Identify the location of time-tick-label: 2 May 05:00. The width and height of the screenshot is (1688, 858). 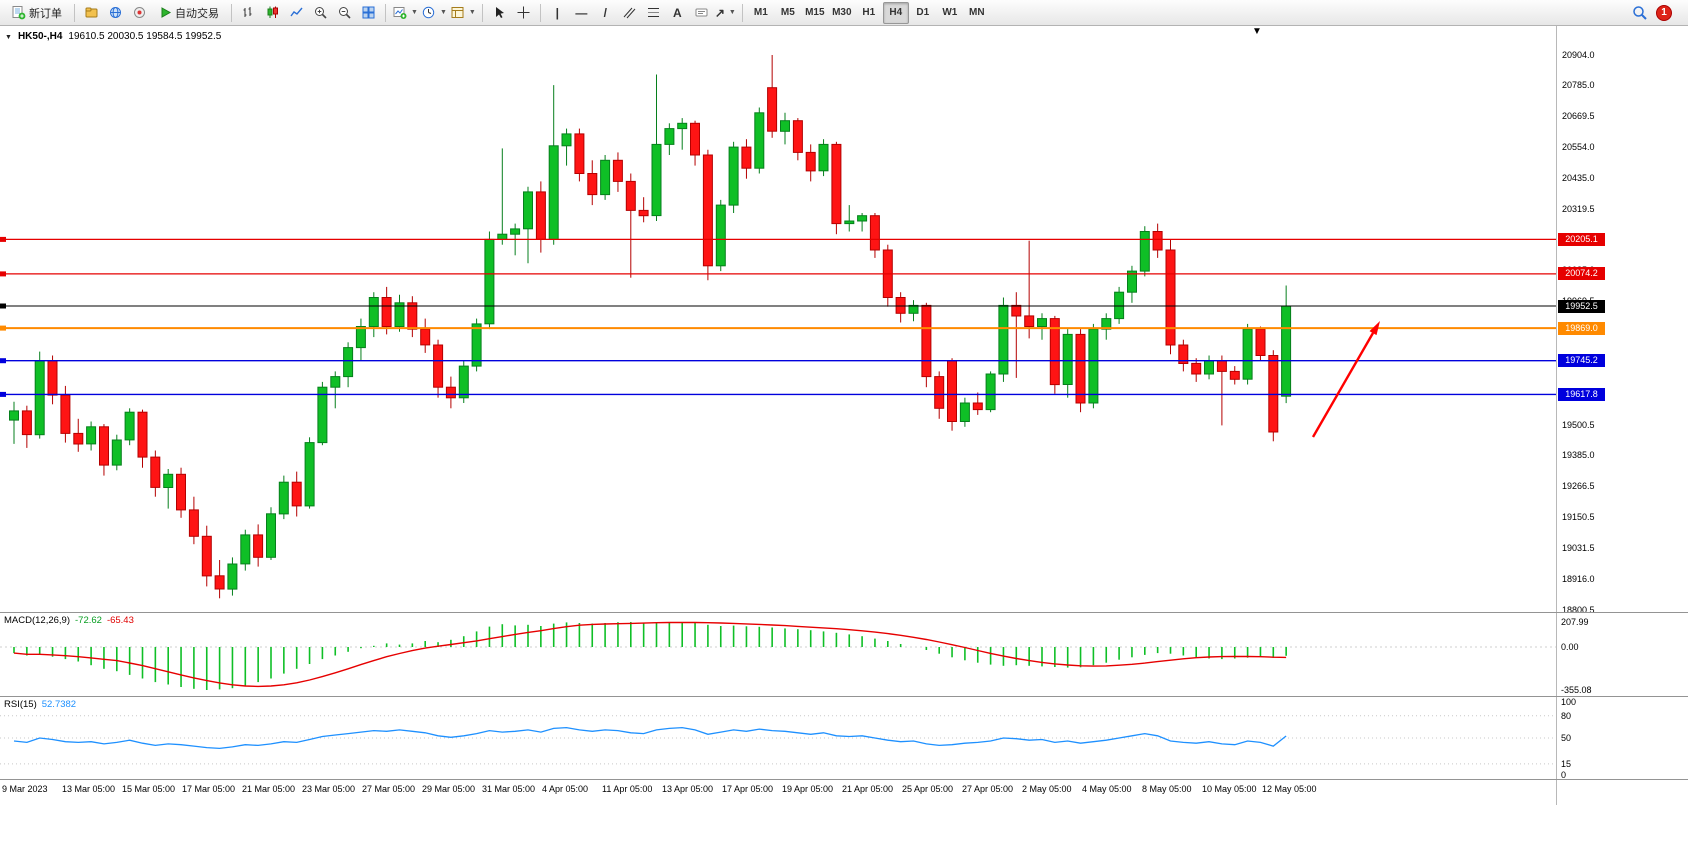
(1047, 789).